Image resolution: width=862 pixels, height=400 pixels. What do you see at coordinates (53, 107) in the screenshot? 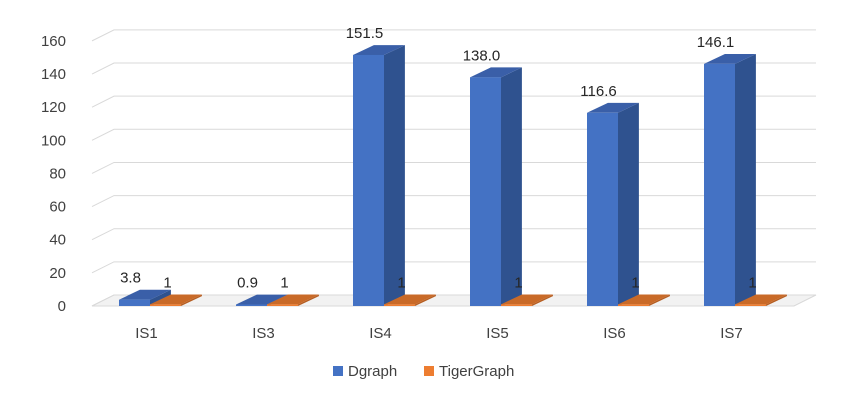
I see `y-tick-label: 120` at bounding box center [53, 107].